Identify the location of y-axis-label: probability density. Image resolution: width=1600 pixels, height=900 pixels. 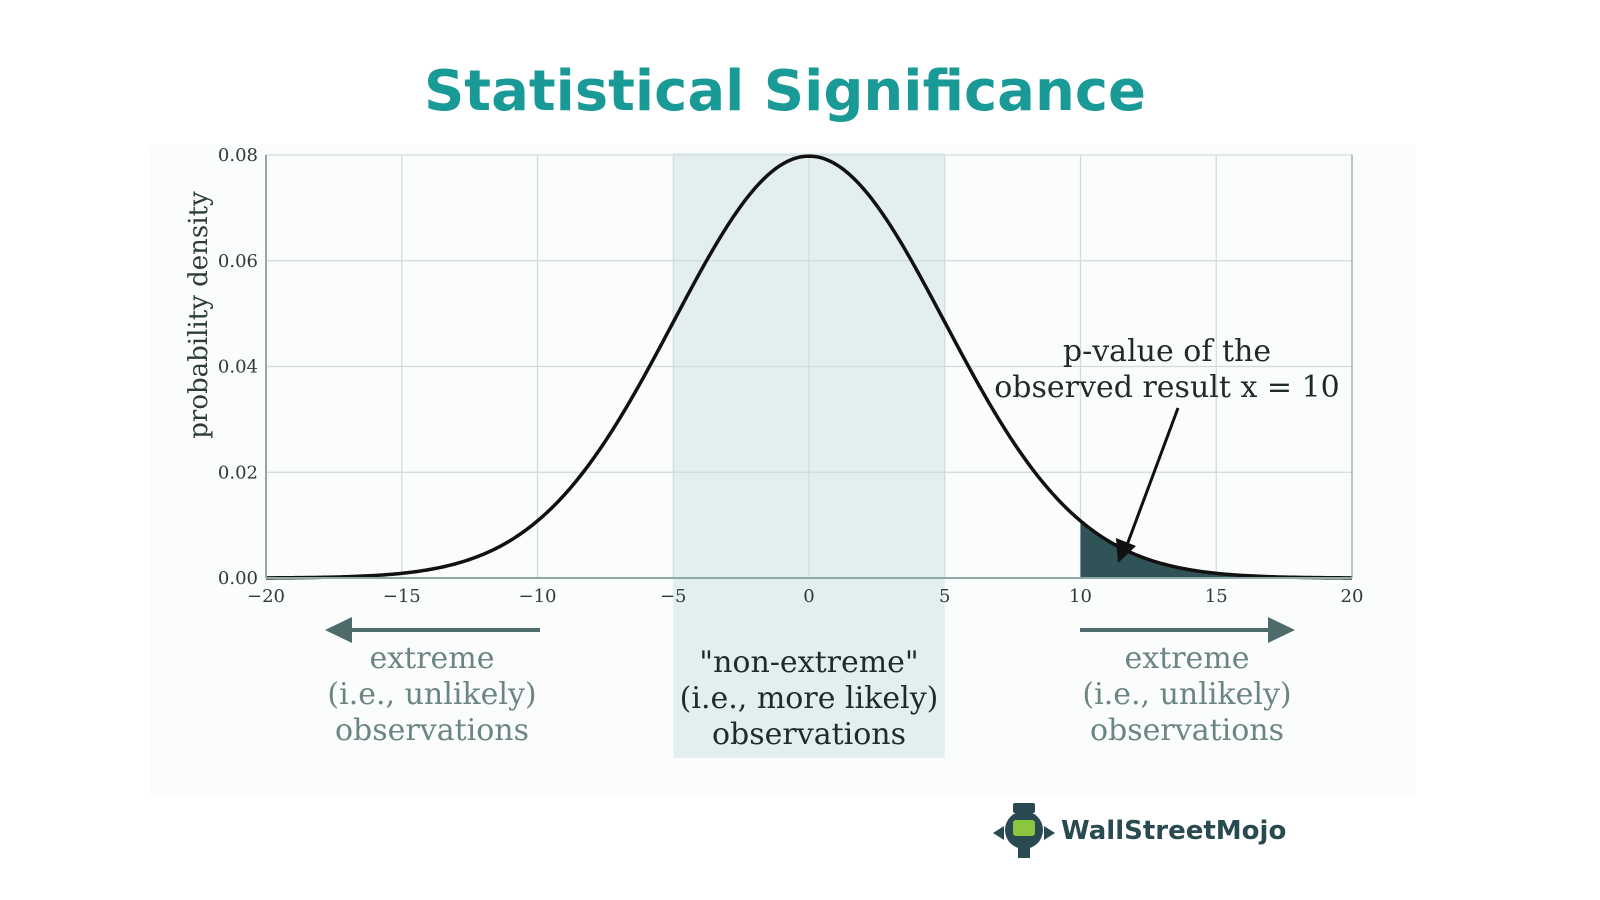
(199, 315).